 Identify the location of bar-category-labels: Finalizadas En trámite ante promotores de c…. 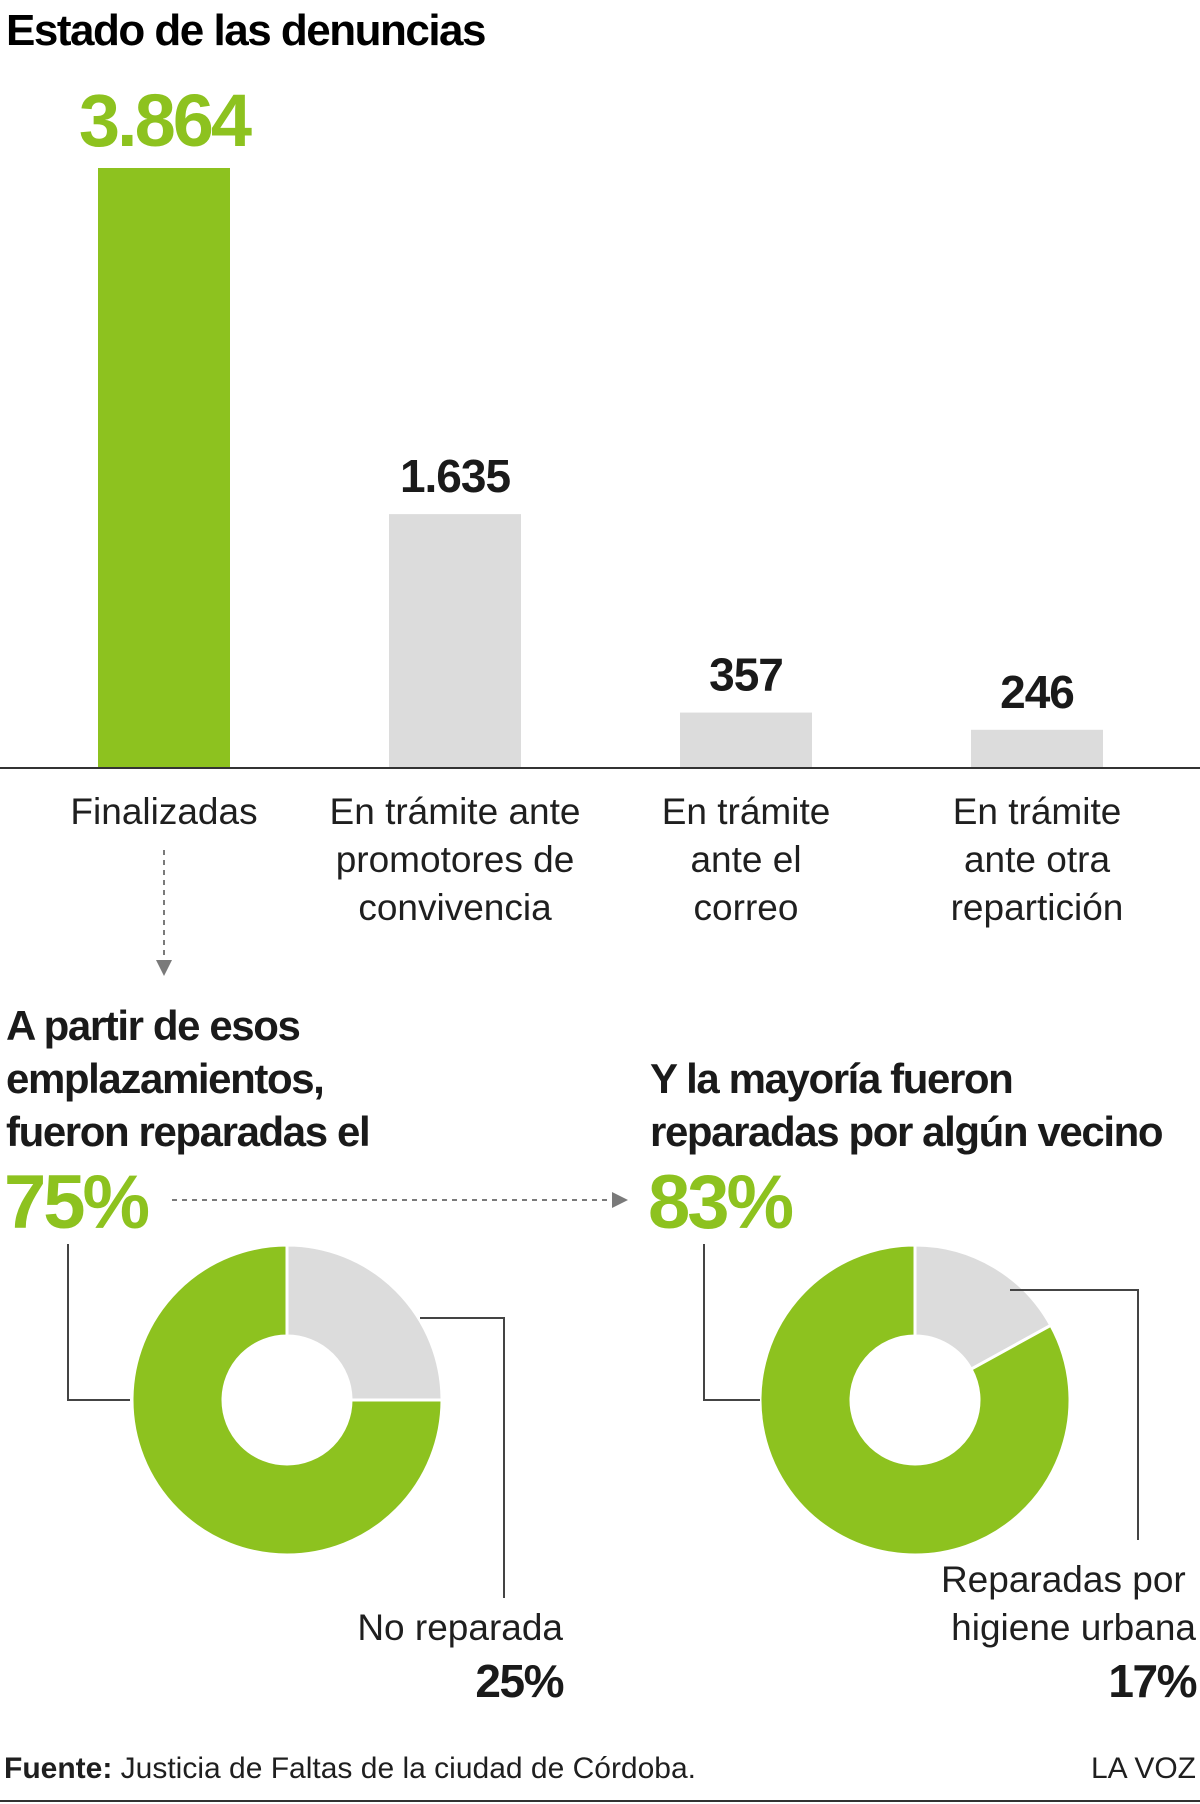
(596, 859).